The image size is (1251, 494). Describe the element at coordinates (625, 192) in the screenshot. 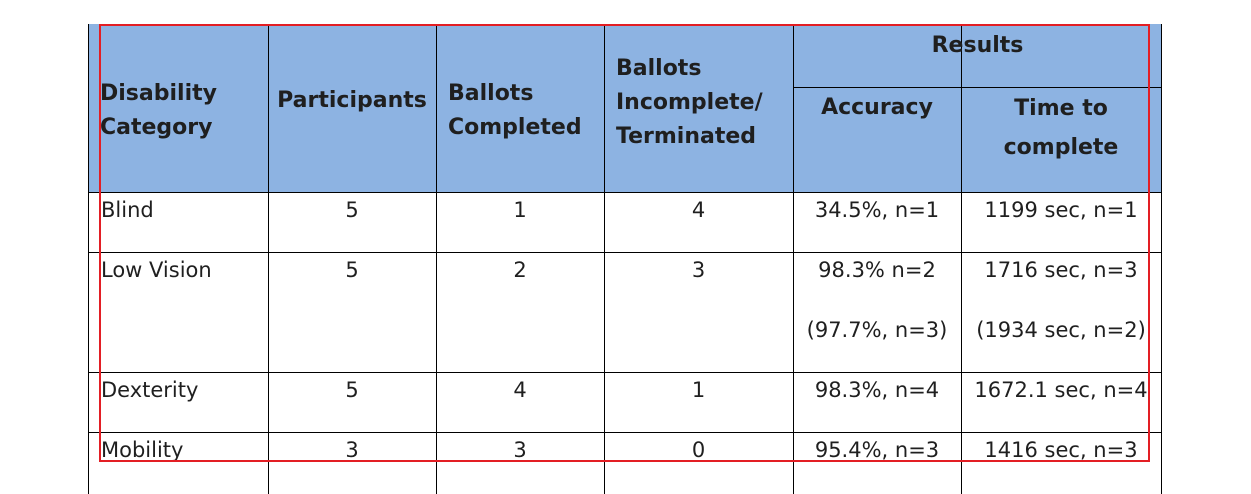

I see `header-bottom-border` at that location.